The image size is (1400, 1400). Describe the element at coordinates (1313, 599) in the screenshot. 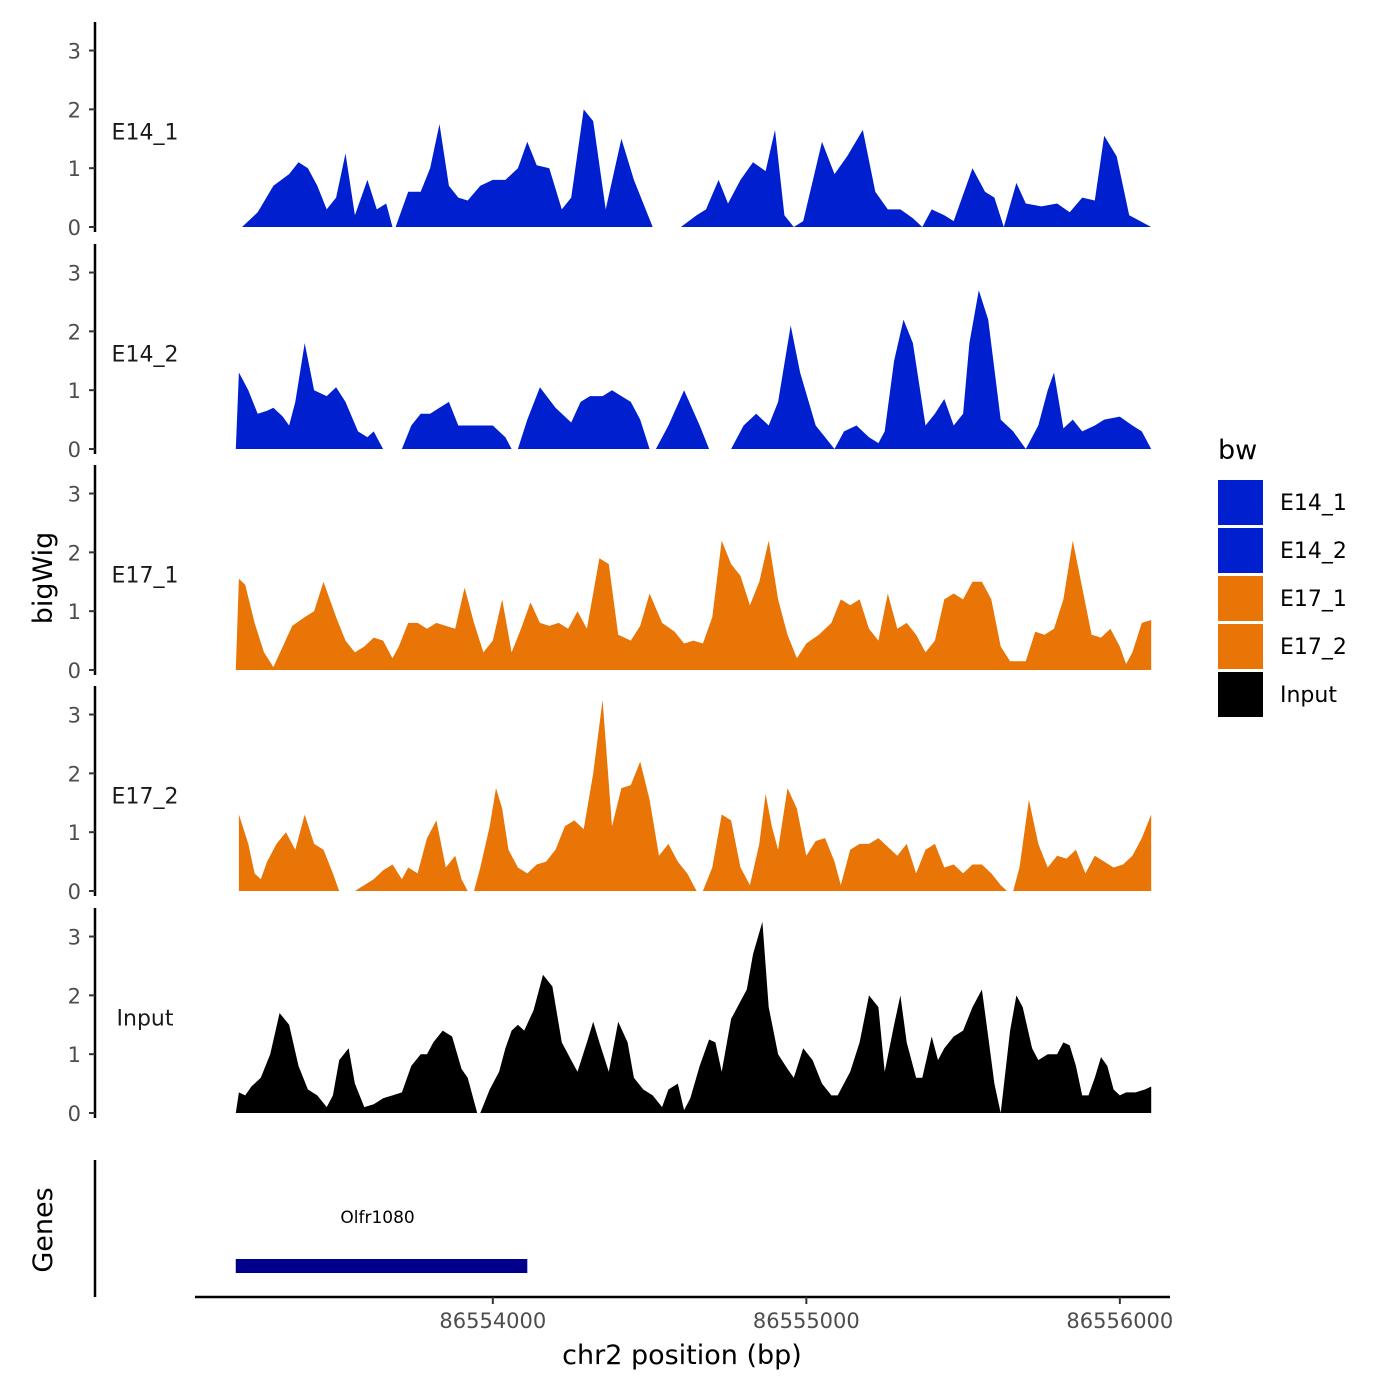

I see `legend-label-E17_1: E17_1` at that location.